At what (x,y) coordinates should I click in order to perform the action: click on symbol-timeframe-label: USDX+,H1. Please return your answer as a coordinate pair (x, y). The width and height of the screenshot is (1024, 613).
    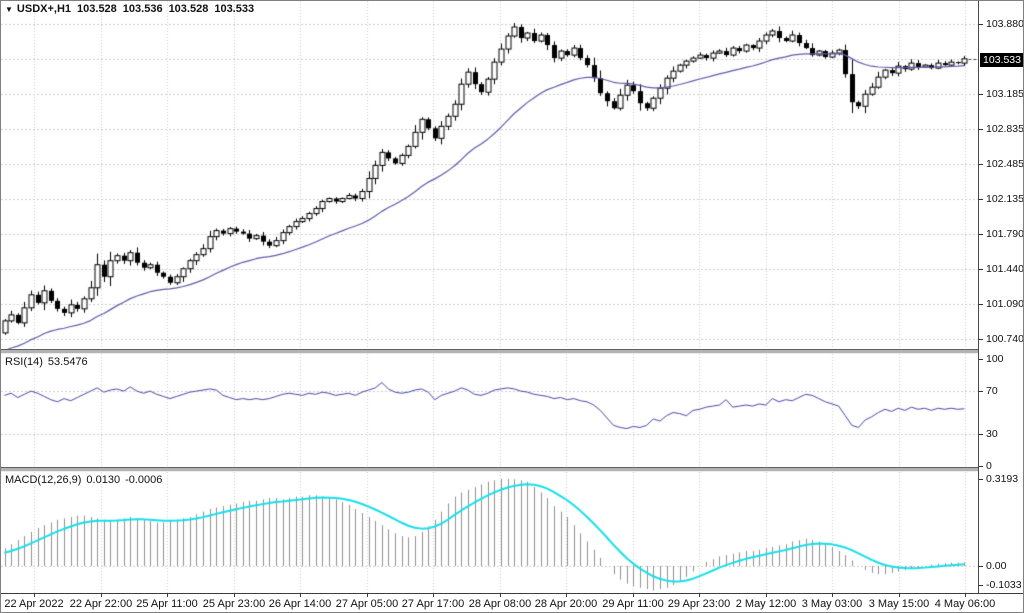
    Looking at the image, I should click on (44, 9).